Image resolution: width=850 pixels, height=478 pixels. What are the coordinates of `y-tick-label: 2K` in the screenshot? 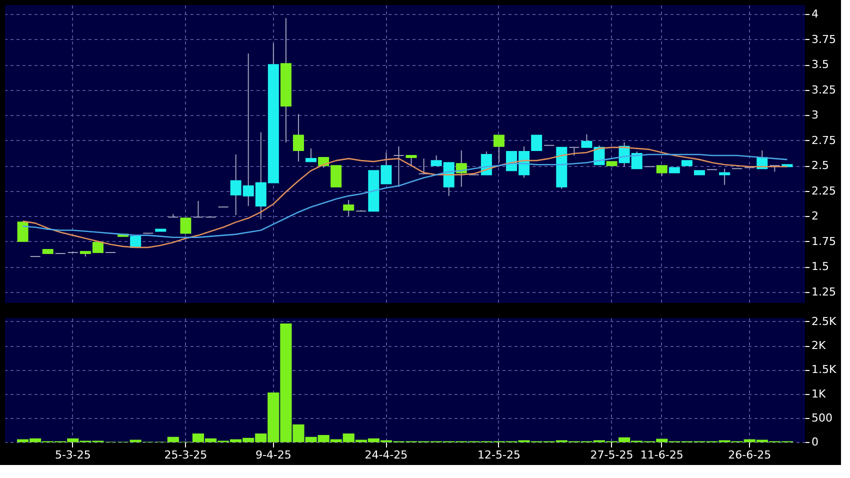 It's located at (819, 345).